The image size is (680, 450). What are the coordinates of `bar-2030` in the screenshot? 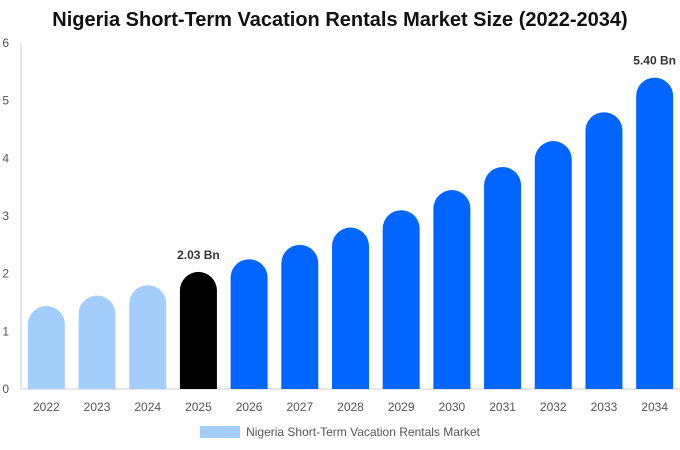 It's located at (452, 289).